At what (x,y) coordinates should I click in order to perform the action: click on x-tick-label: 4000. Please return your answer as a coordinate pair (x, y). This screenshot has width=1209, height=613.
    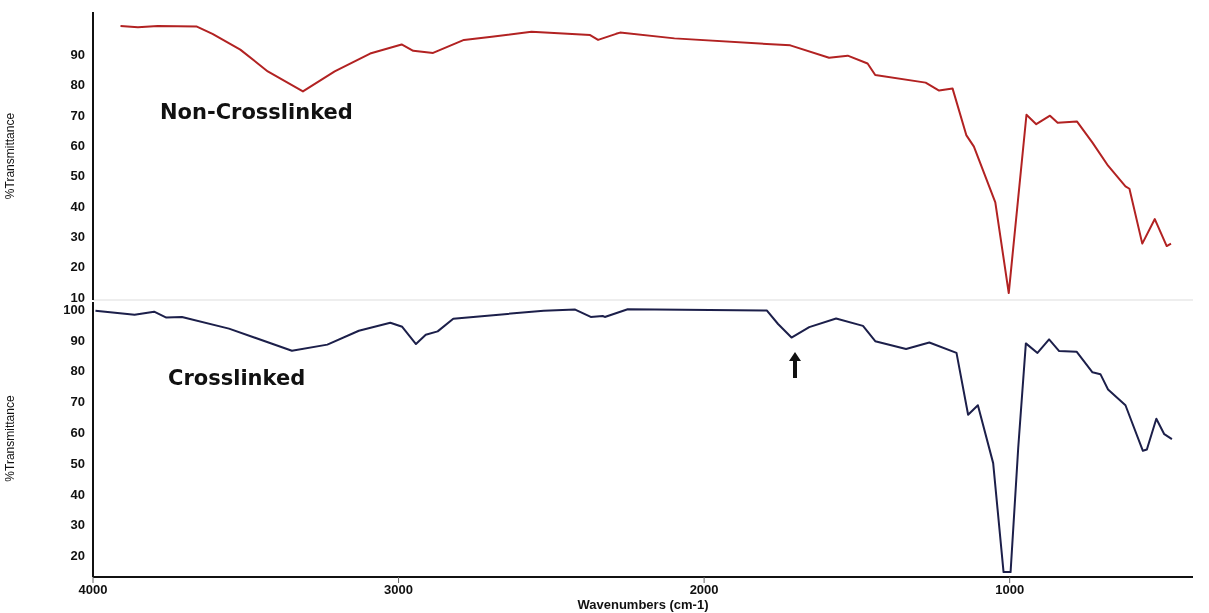
    Looking at the image, I should click on (93, 590).